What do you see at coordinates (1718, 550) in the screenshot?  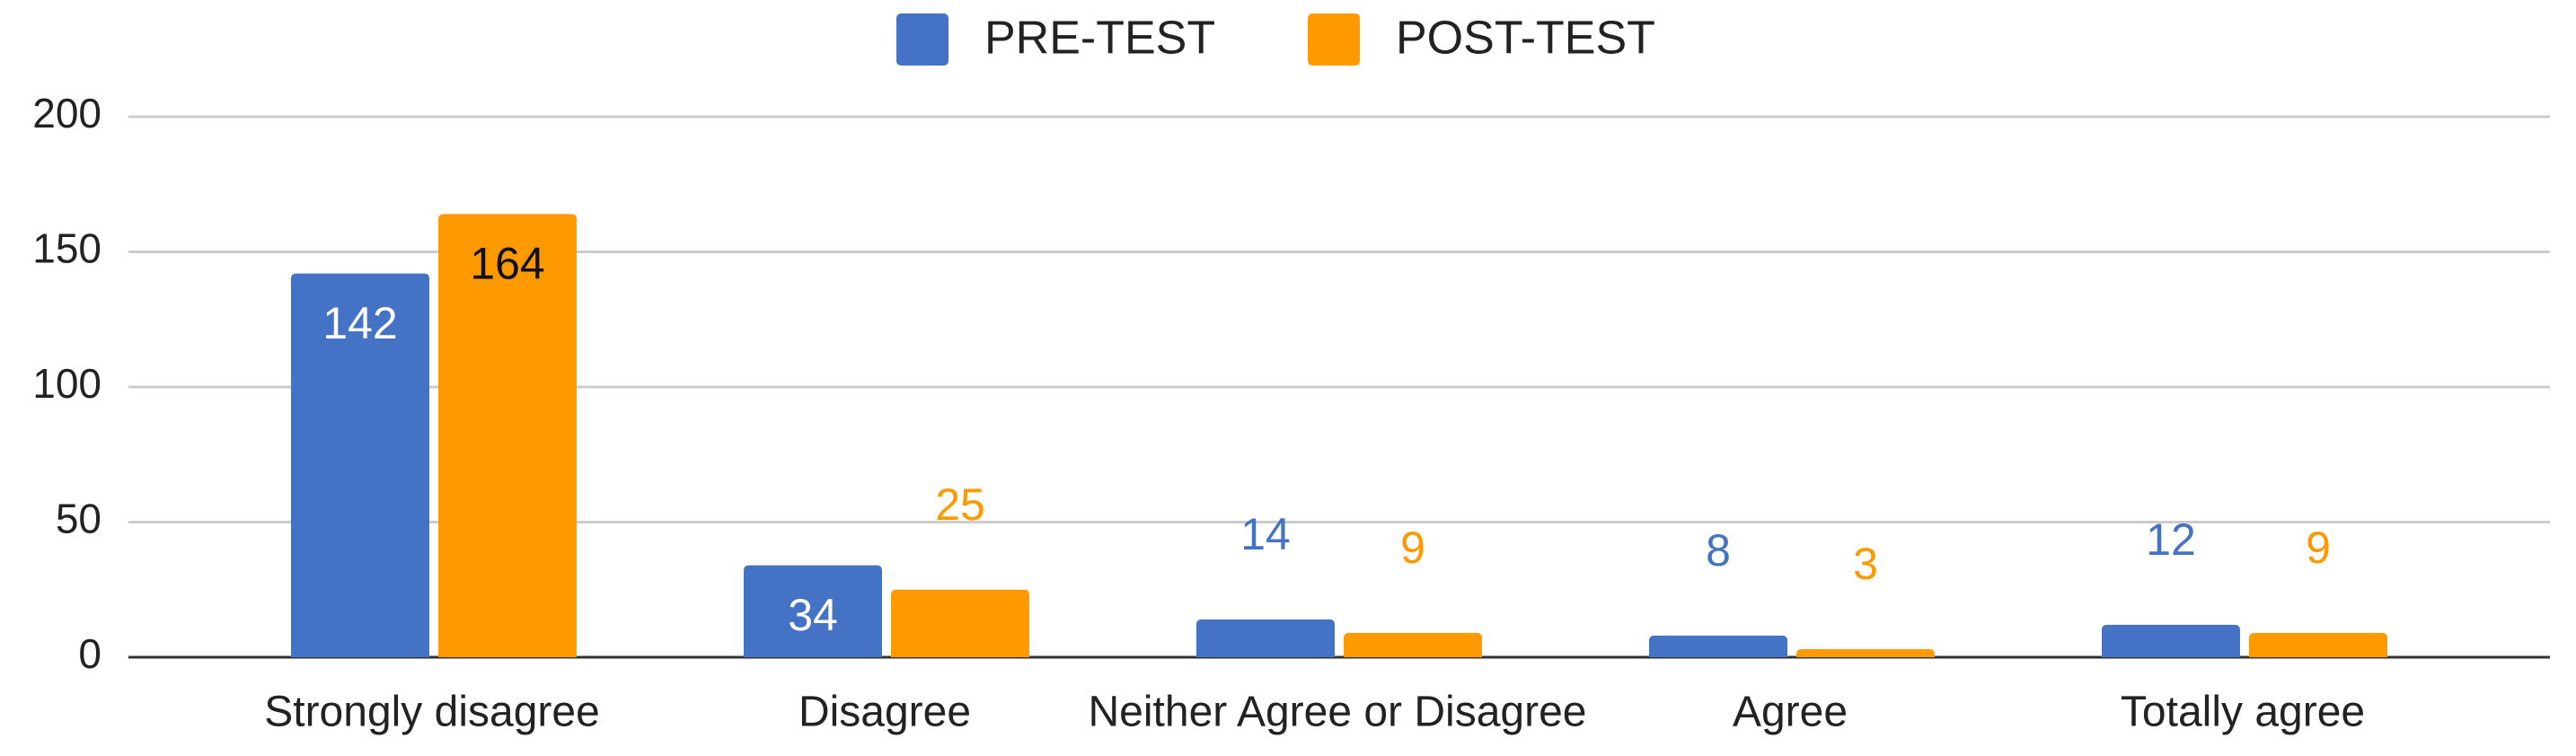 I see `data-label: 8` at bounding box center [1718, 550].